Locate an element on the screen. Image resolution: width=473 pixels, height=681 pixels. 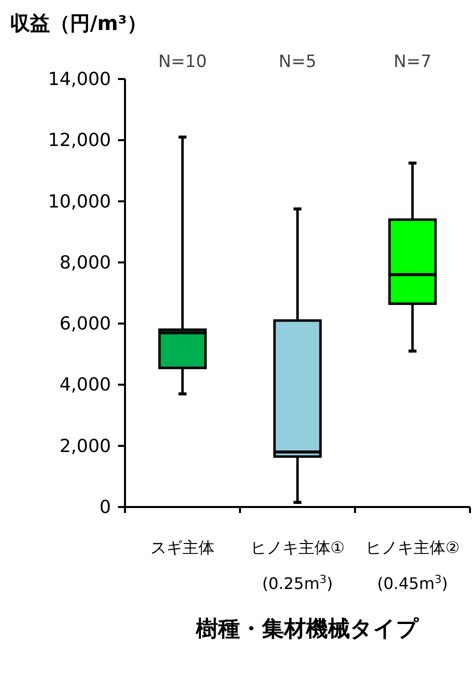
y-tick-label: 4,000 is located at coordinates (85, 385).